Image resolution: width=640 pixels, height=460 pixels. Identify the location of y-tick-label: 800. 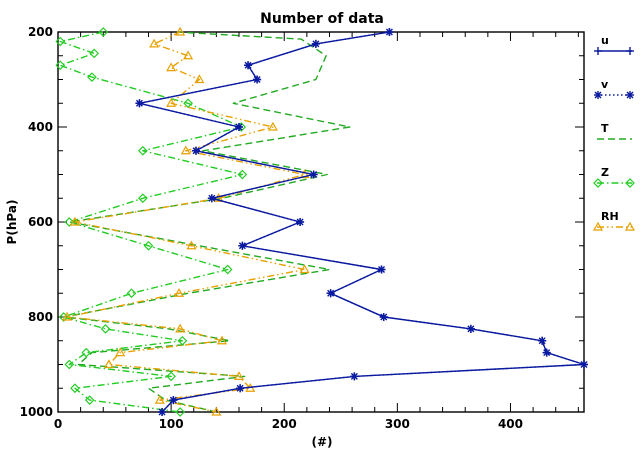
(40, 317).